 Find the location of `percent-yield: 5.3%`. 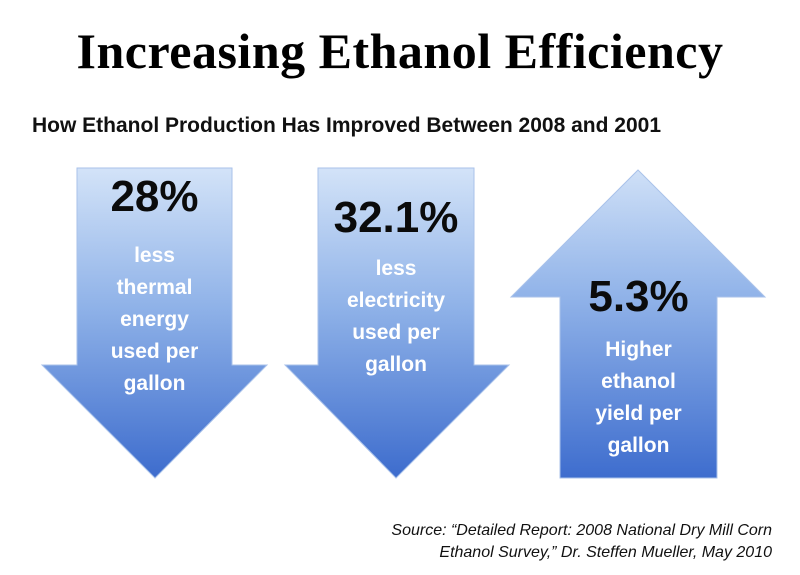

percent-yield: 5.3% is located at coordinates (638, 296).